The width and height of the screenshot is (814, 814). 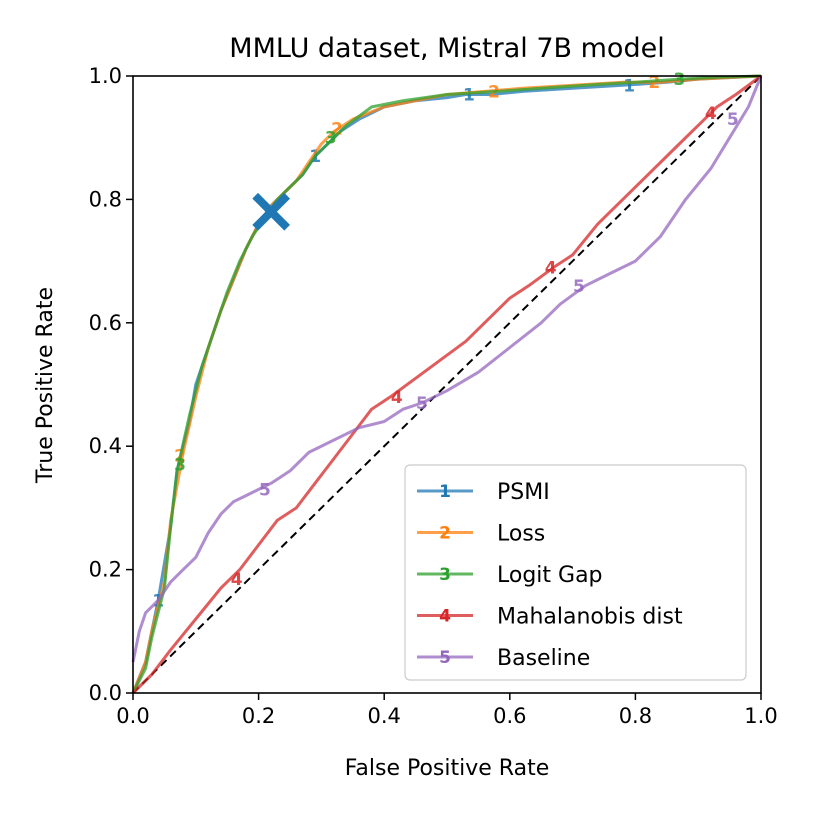 I want to click on legend-item-baseline: 5 Baseline, so click(x=503, y=658).